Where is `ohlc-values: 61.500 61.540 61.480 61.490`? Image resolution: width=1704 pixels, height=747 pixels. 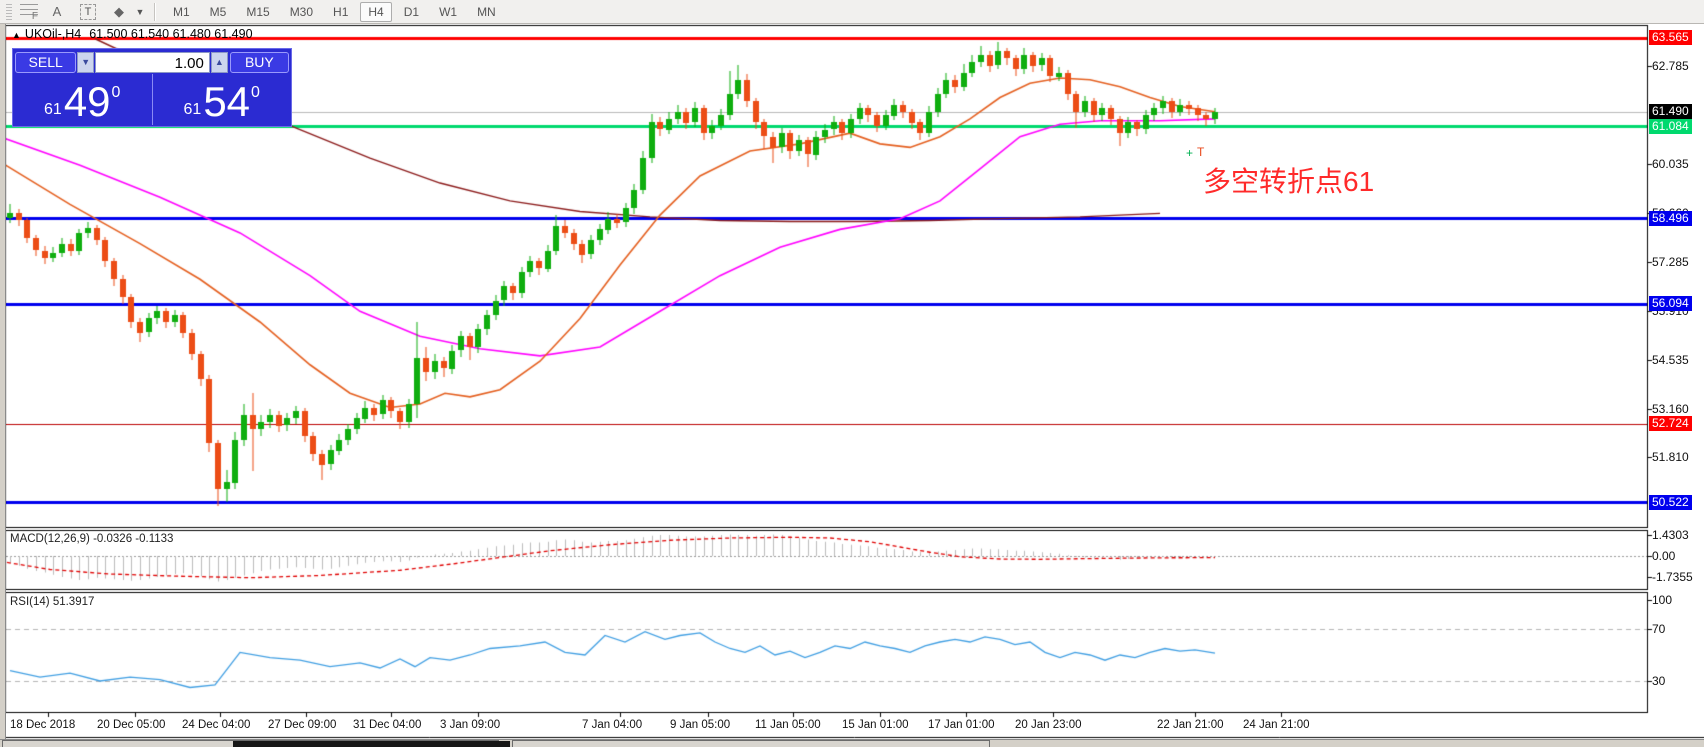
ohlc-values: 61.500 61.540 61.480 61.490 is located at coordinates (171, 34).